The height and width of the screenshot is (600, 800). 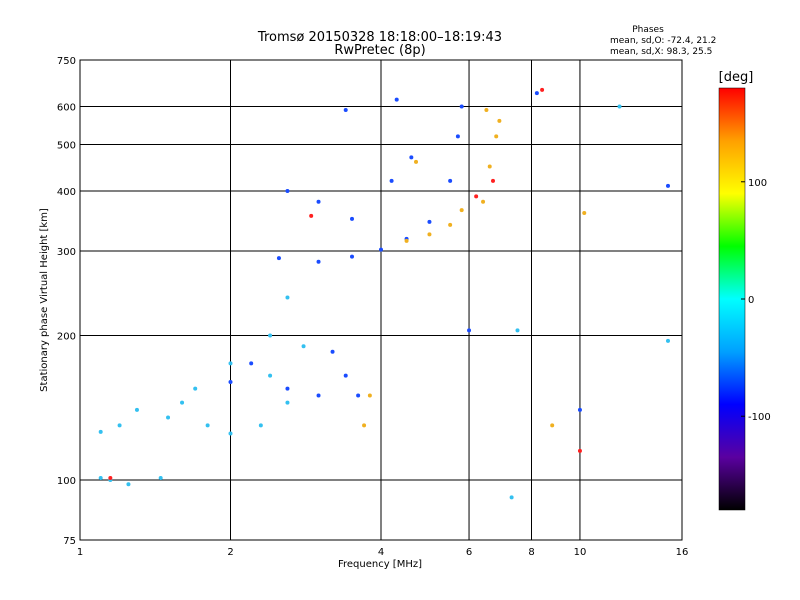 What do you see at coordinates (80, 552) in the screenshot?
I see `x-tick-label: 1` at bounding box center [80, 552].